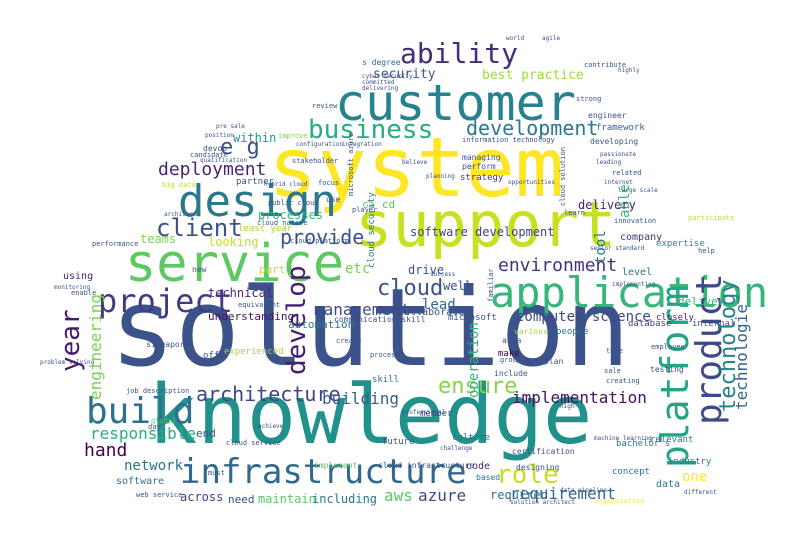 This screenshot has height=535, width=800. I want to click on word-well: well, so click(457, 286).